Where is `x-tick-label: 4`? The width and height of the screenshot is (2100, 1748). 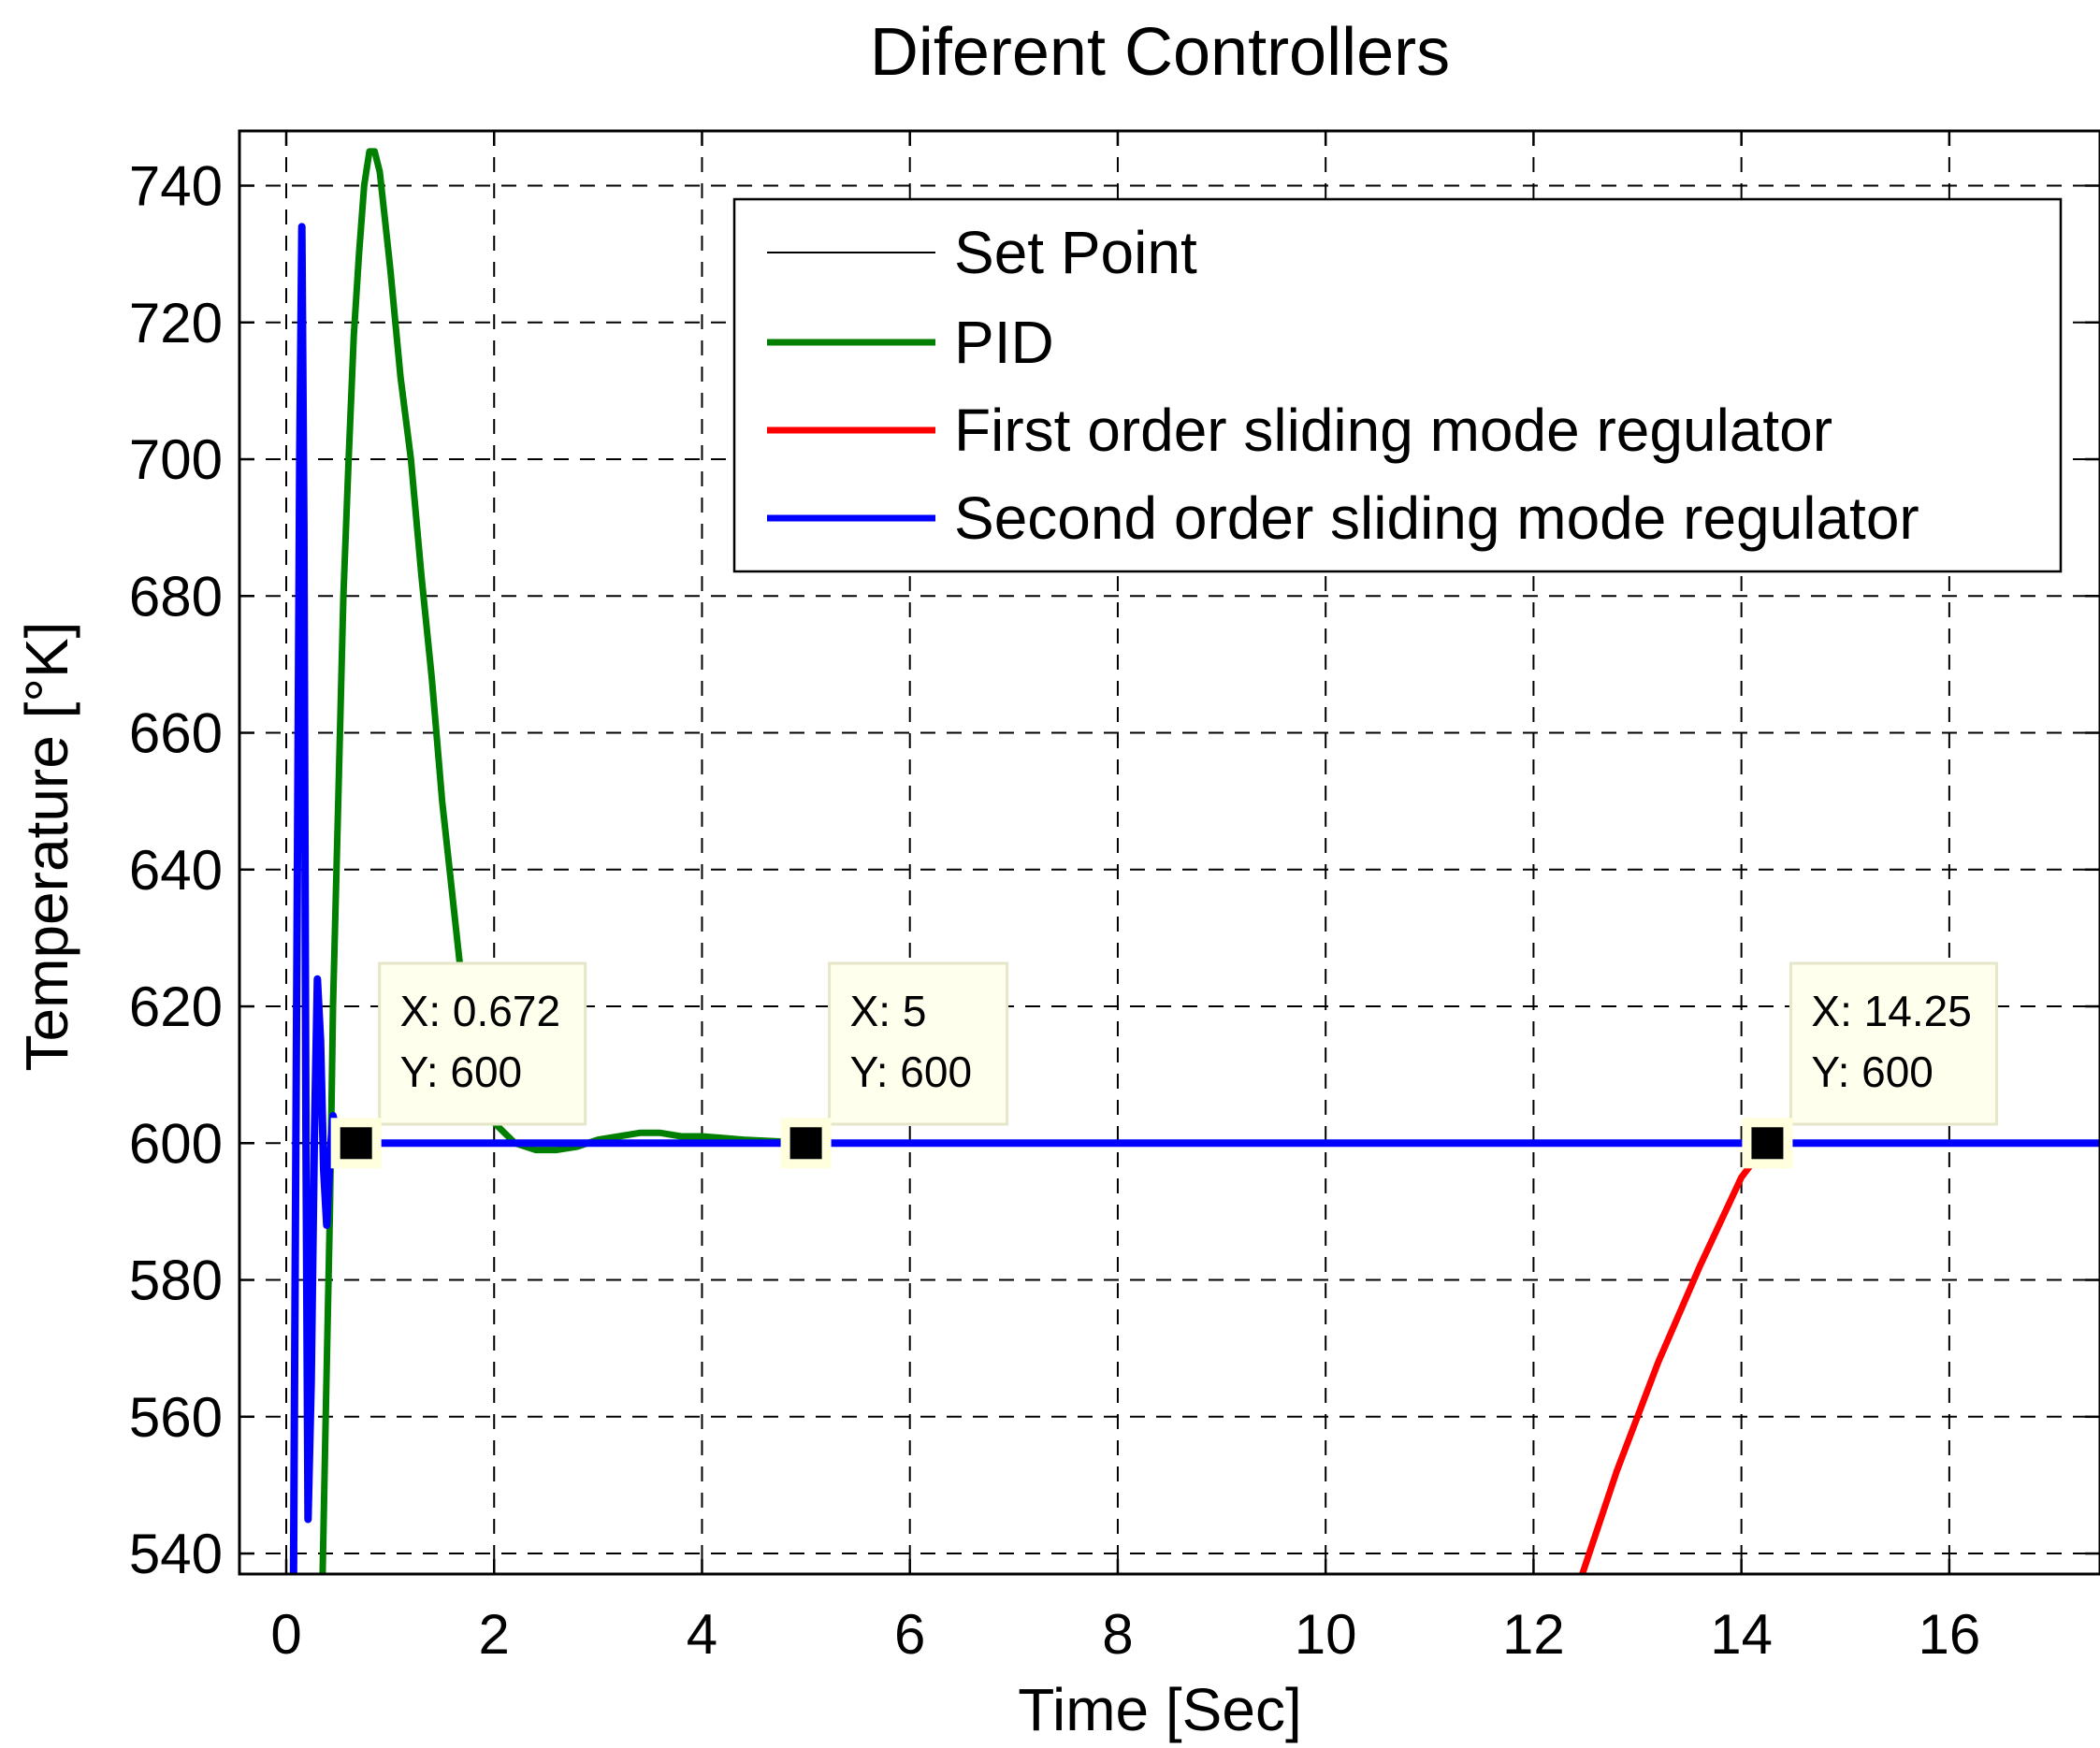
x-tick-label: 4 is located at coordinates (702, 1634).